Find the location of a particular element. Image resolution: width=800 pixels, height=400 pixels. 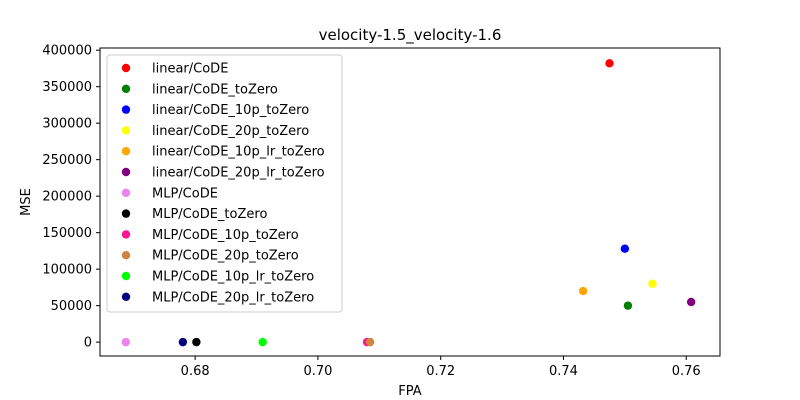

x-tick-label: 0.68 is located at coordinates (195, 371).